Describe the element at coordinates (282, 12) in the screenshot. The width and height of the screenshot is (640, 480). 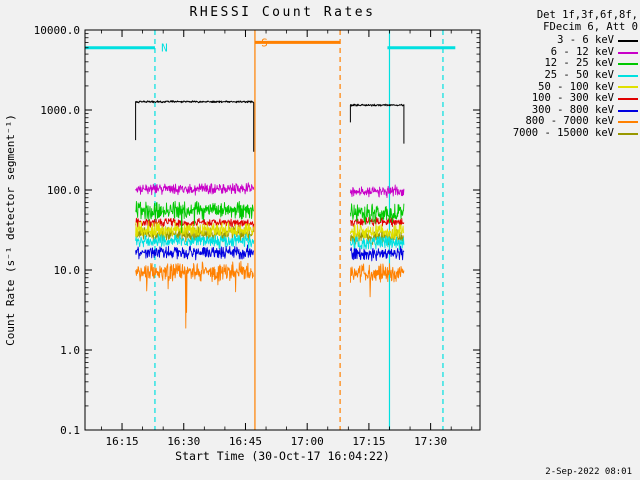
I see `chart-title: RHESSI Count Rates` at that location.